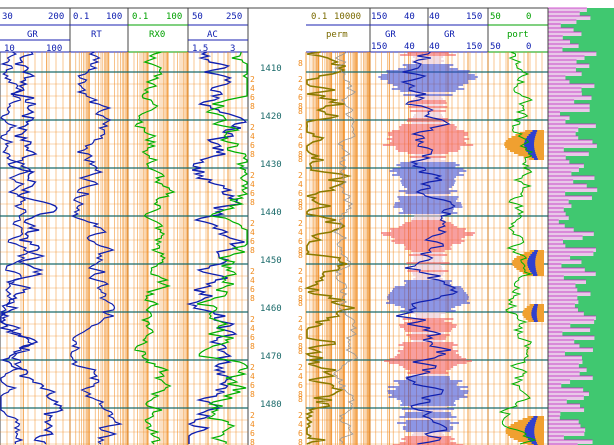 This screenshot has height=445, width=614. I want to click on gr2-track-title: GR, so click(449, 35).